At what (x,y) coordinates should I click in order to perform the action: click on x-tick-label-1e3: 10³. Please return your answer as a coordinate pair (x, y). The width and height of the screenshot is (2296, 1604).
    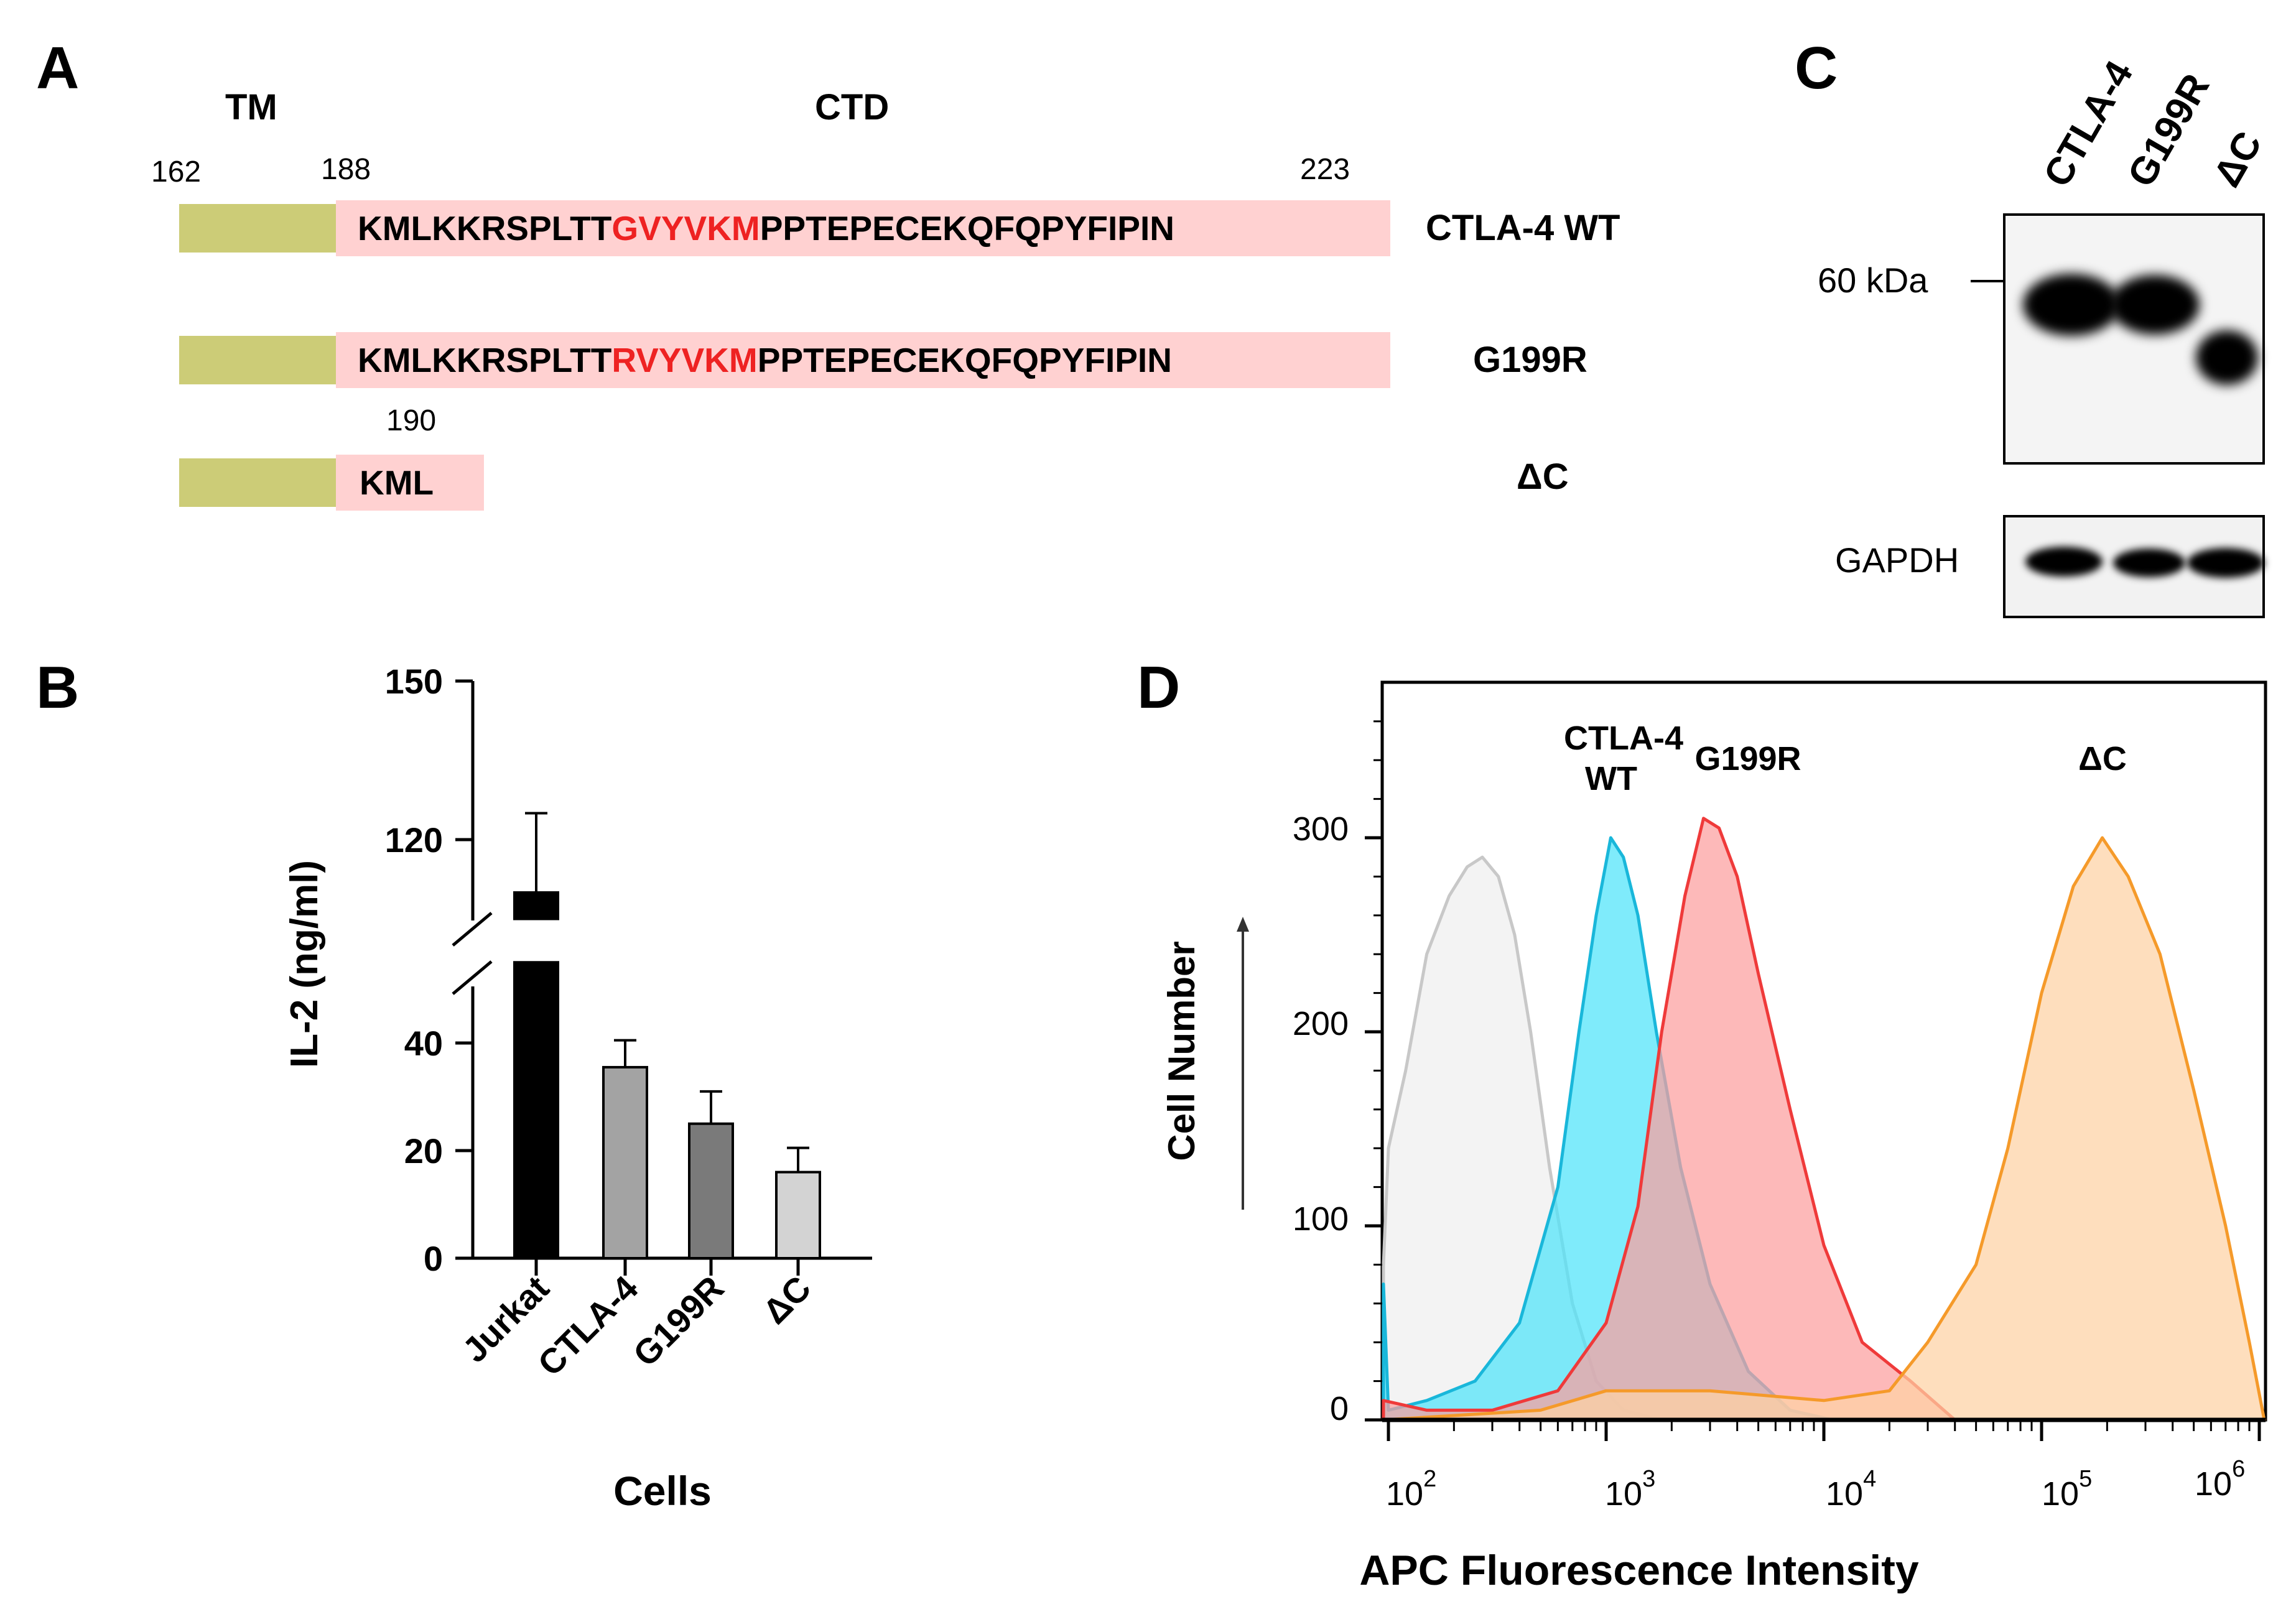
    Looking at the image, I should click on (1630, 1490).